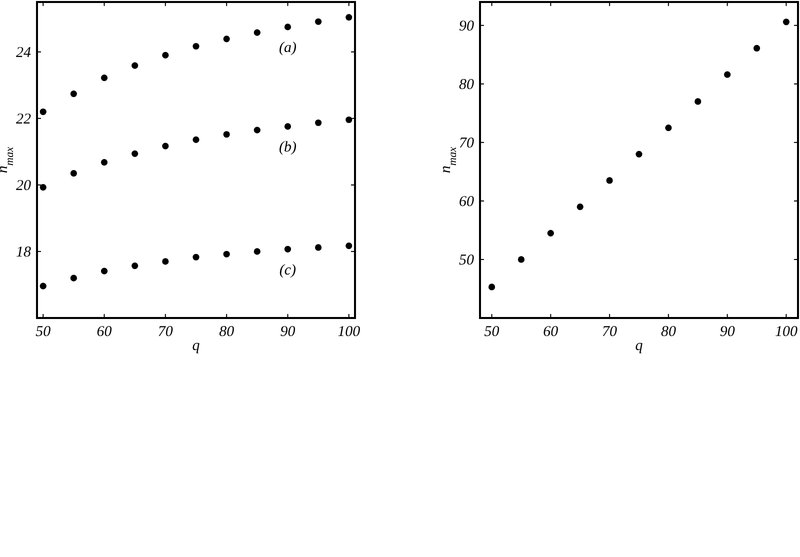 The width and height of the screenshot is (800, 557). What do you see at coordinates (287, 148) in the screenshot?
I see `series-label: (b)` at bounding box center [287, 148].